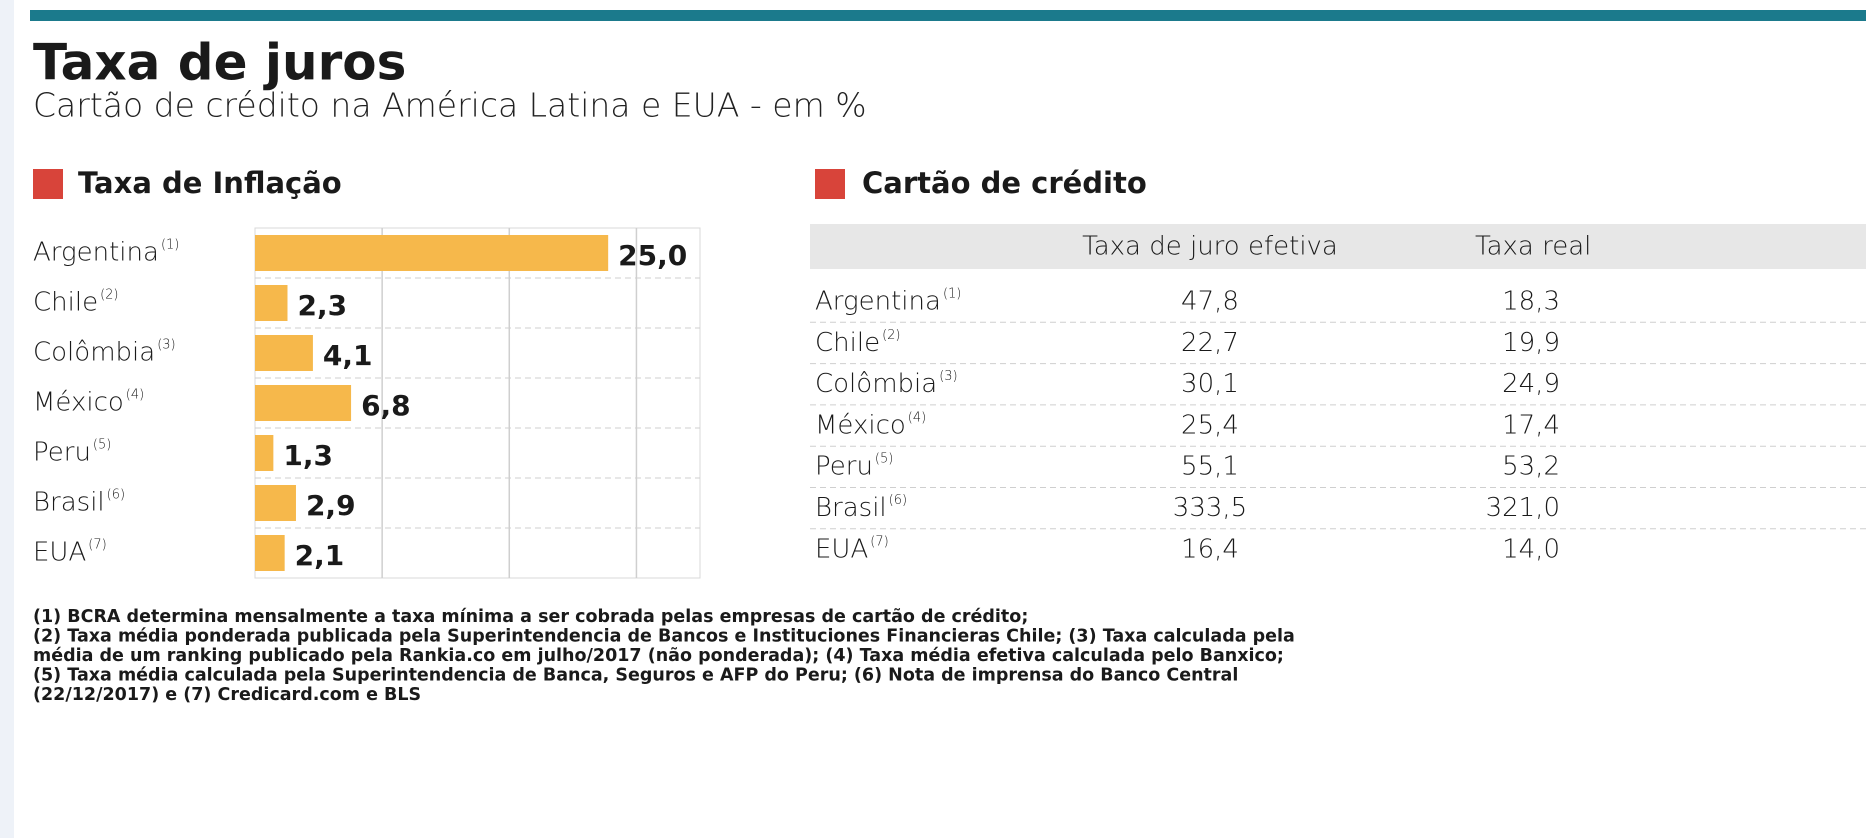 The width and height of the screenshot is (1866, 838). What do you see at coordinates (652, 255) in the screenshot?
I see `value-label: 25,0` at bounding box center [652, 255].